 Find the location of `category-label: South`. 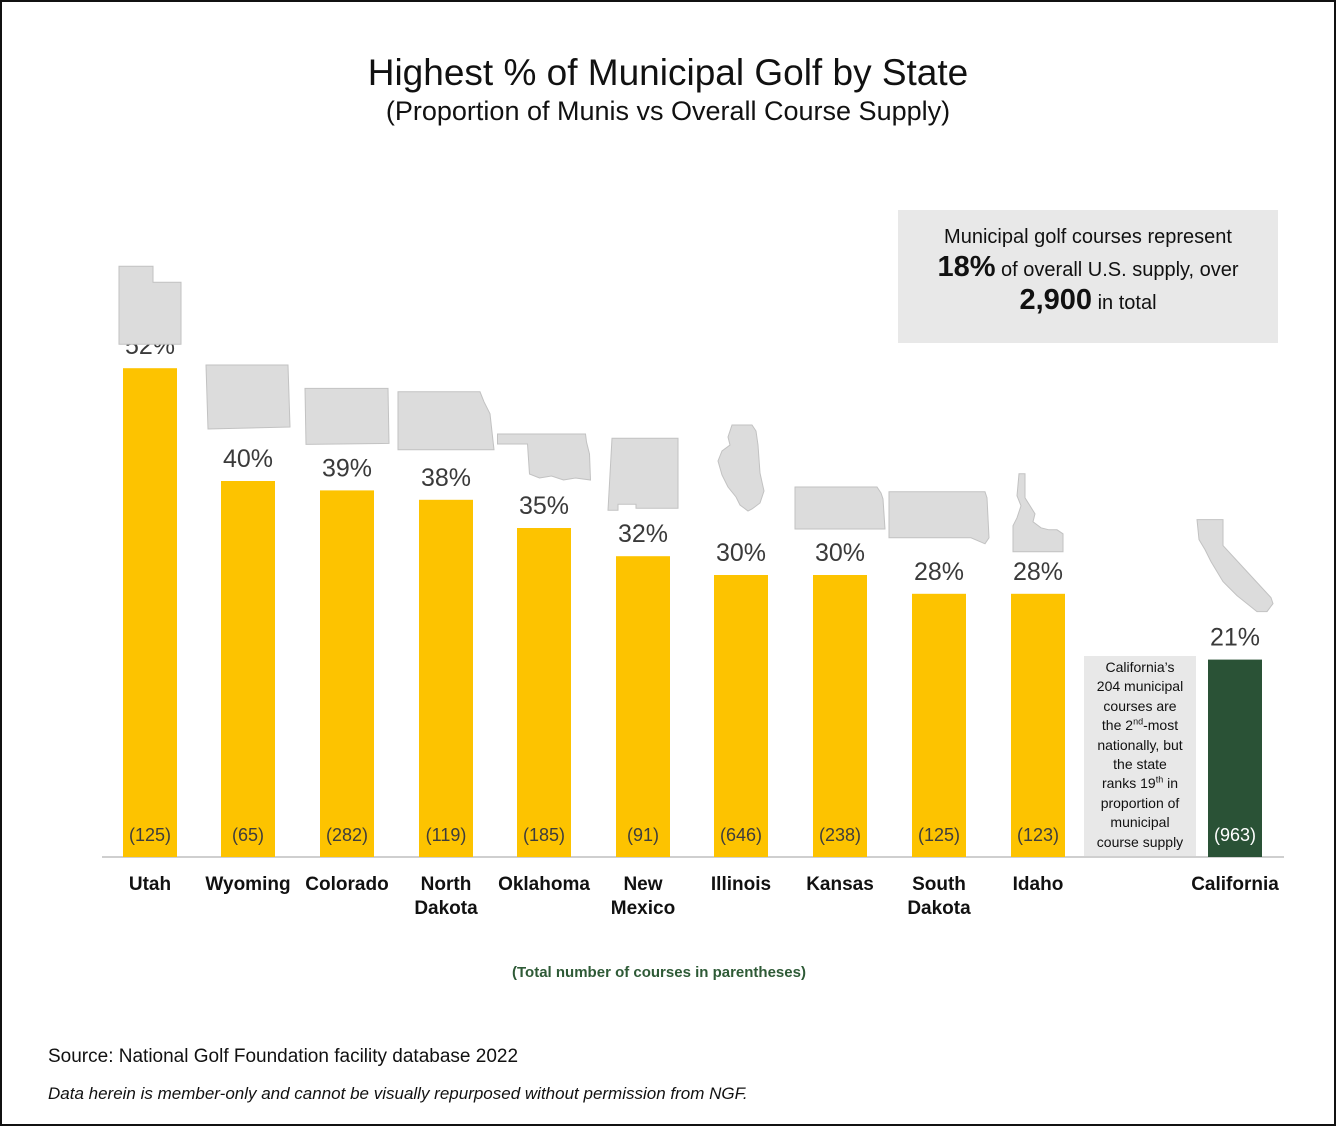

category-label: South is located at coordinates (939, 884).